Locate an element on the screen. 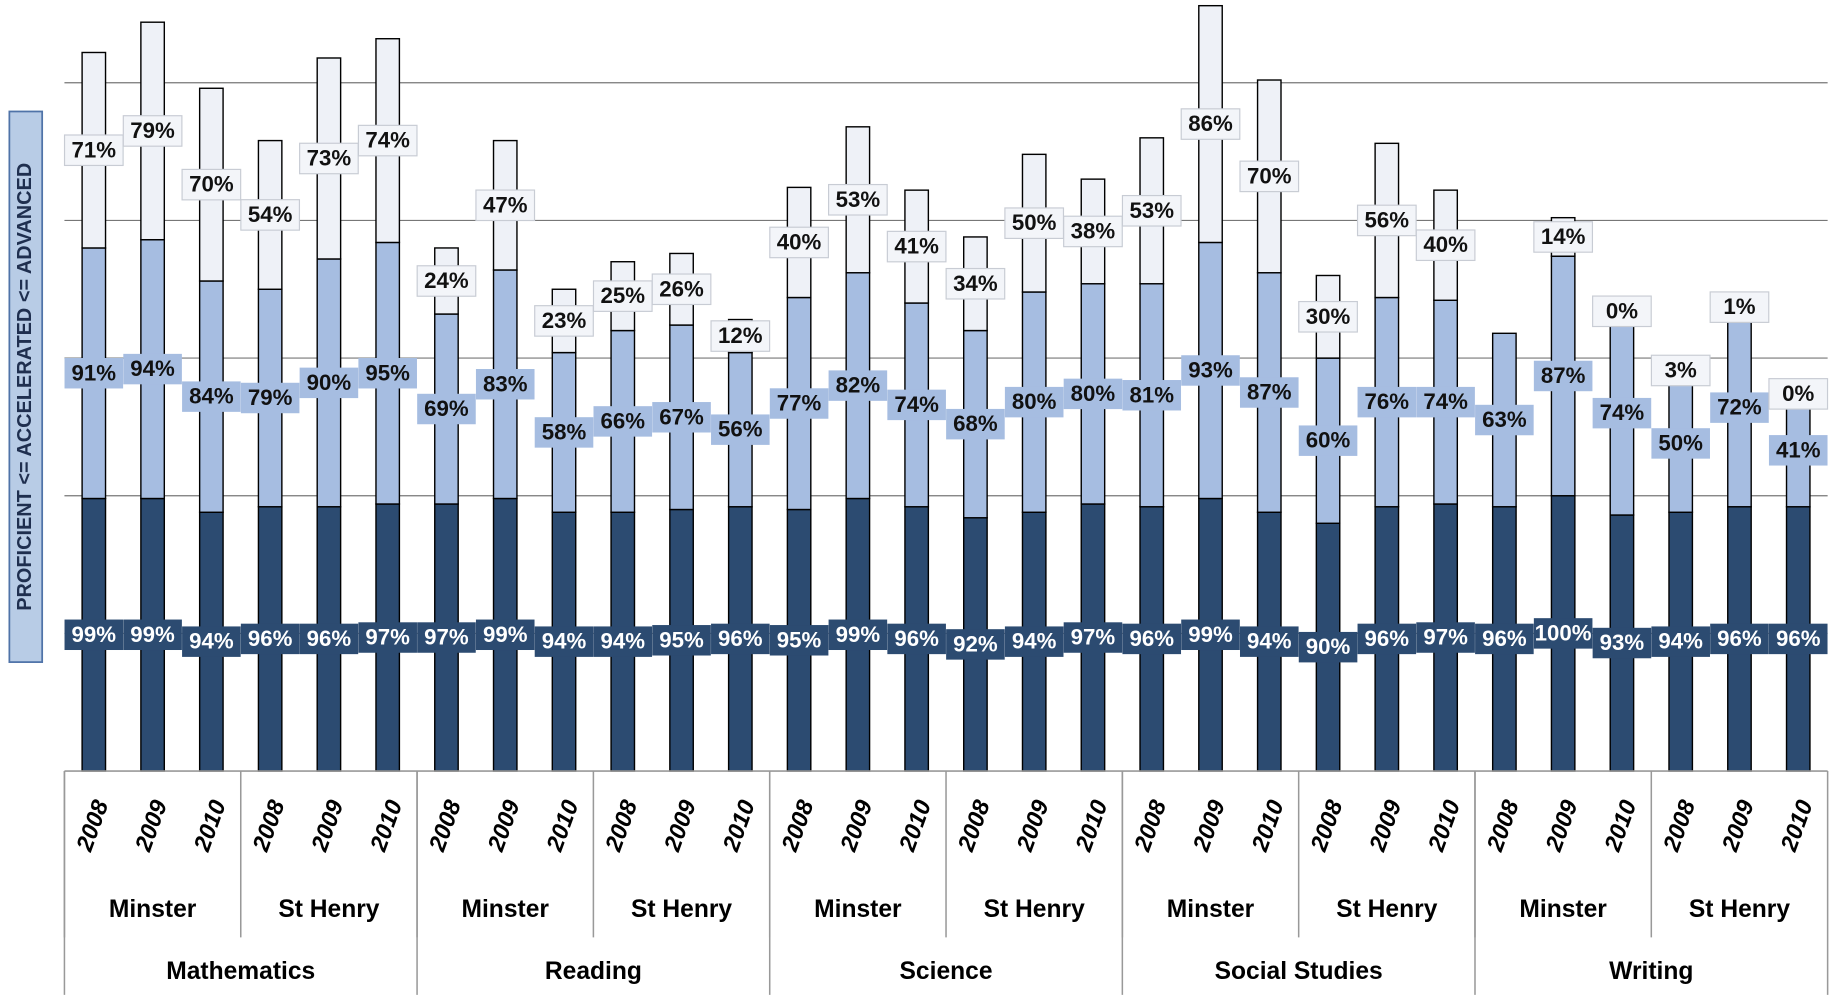 This screenshot has width=1837, height=995. value-label: 26% is located at coordinates (681, 288).